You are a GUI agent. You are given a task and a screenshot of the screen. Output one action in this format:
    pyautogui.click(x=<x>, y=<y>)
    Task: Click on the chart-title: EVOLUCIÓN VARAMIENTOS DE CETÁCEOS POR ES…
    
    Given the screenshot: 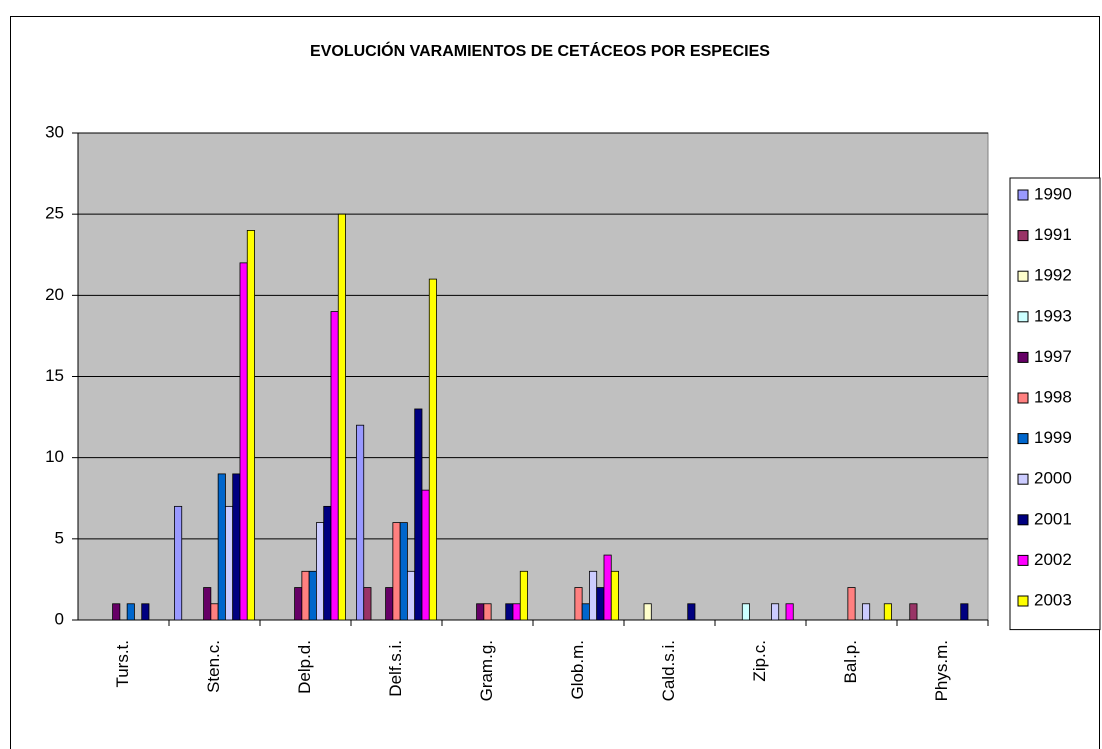 What is the action you would take?
    pyautogui.click(x=540, y=50)
    